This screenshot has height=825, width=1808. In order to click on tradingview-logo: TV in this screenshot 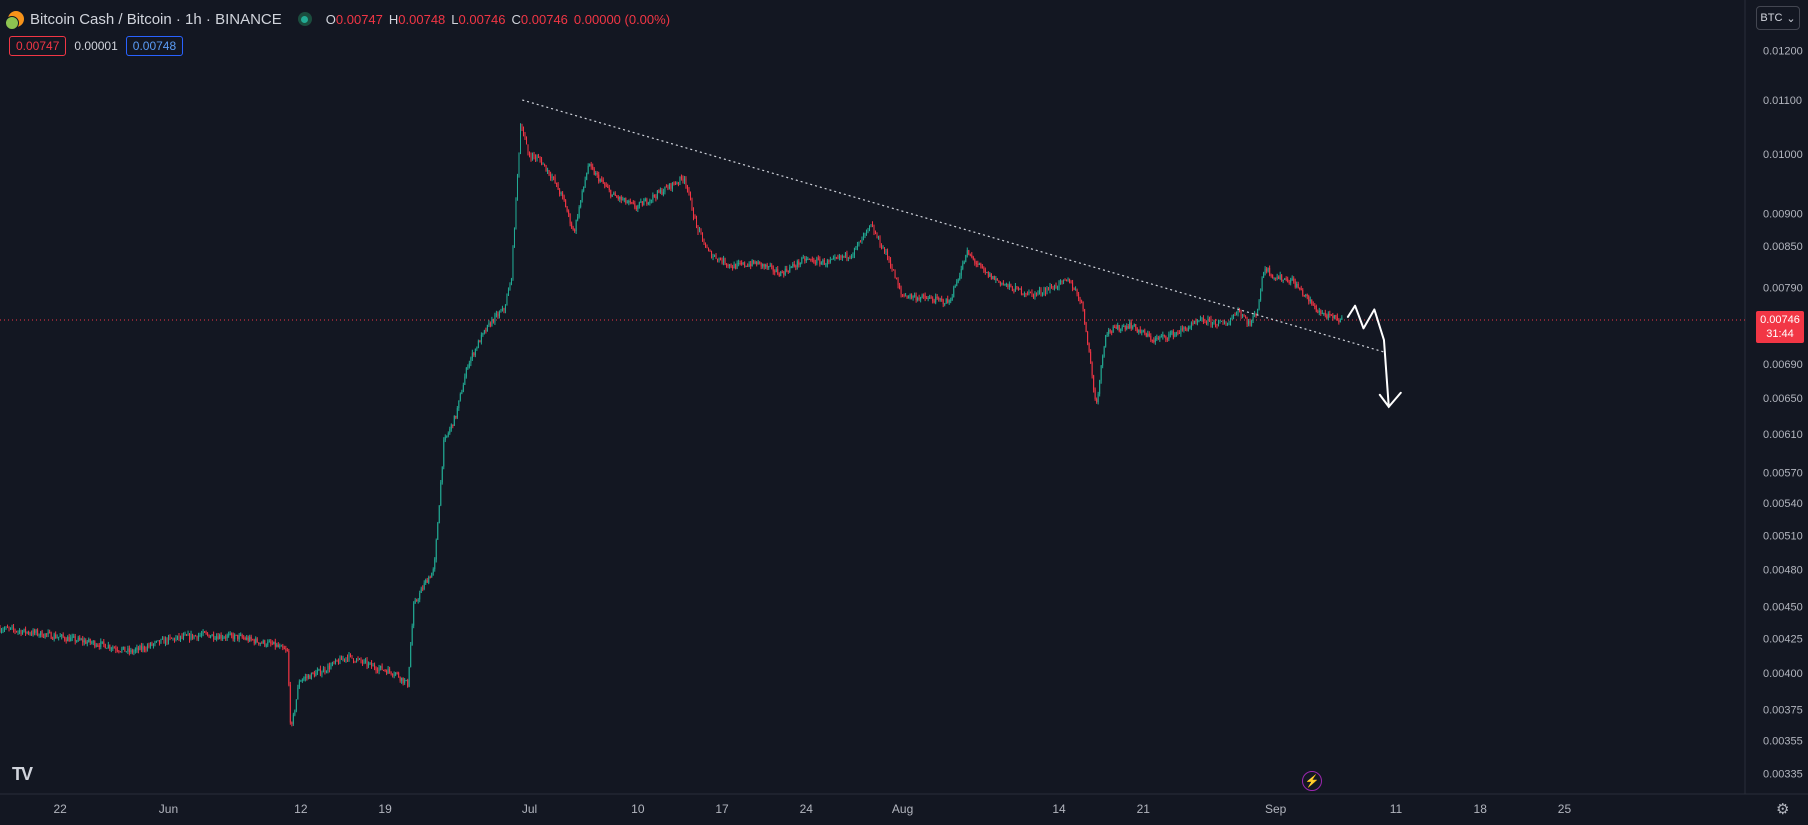, I will do `click(22, 774)`.